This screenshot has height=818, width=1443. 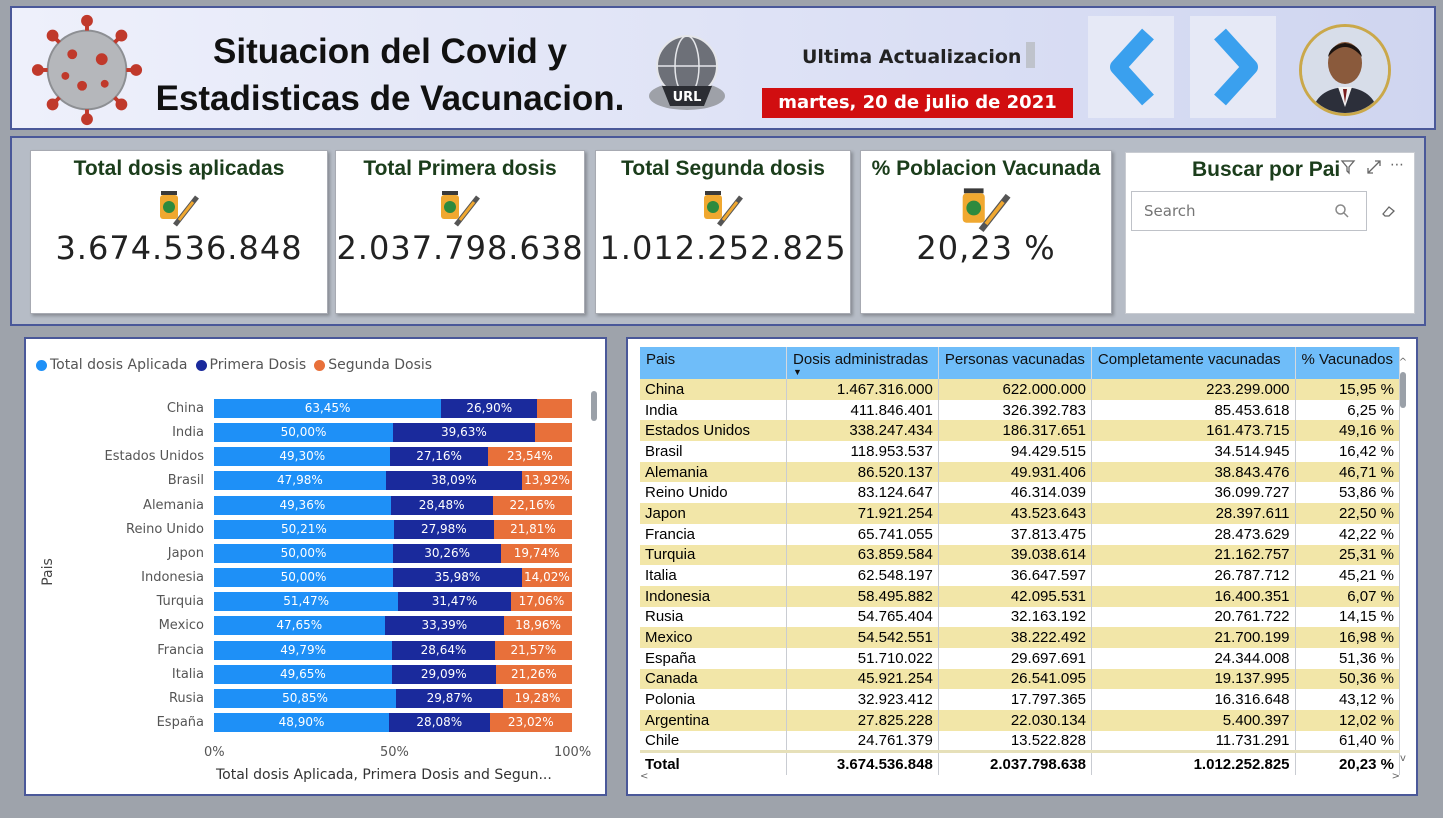 I want to click on search-input, so click(x=1249, y=211).